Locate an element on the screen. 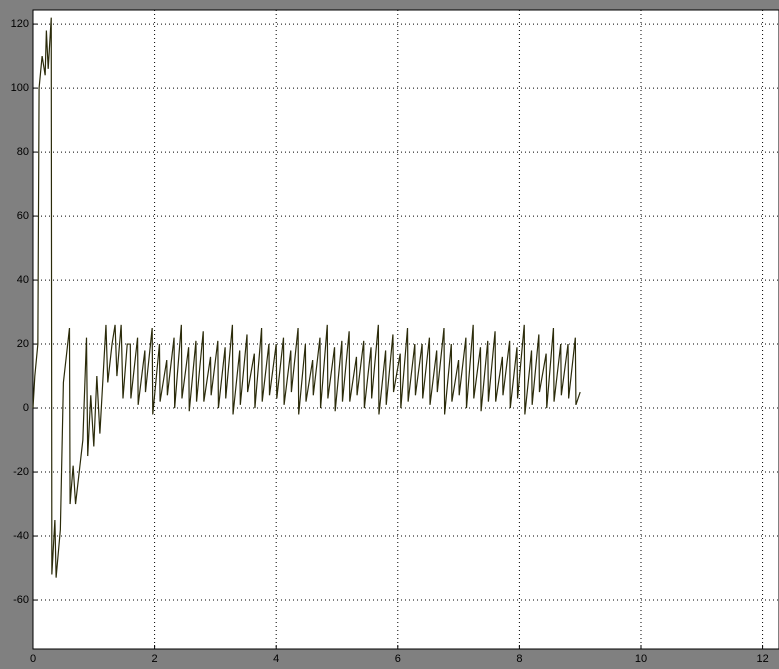 This screenshot has height=669, width=779. y-tick-label: 100 is located at coordinates (20, 88).